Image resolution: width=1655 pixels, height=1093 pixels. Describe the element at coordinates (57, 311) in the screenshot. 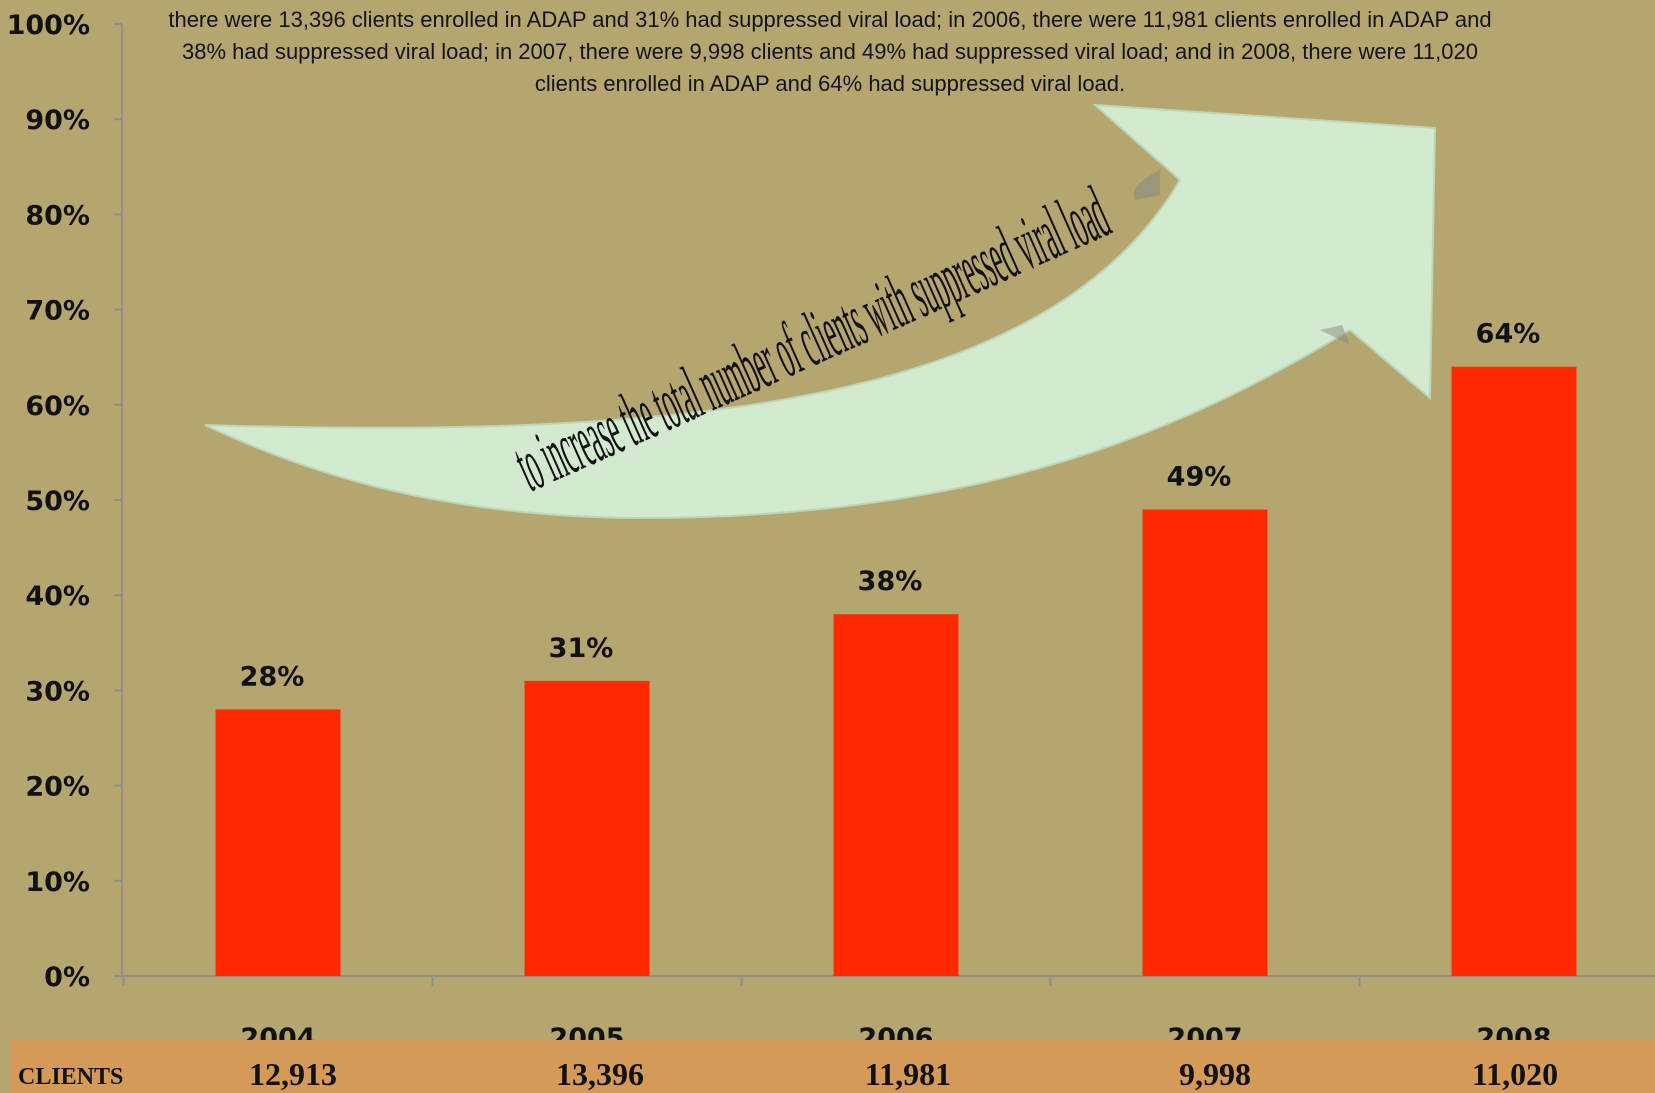

I see `y-axis-tick-label: 70%` at that location.